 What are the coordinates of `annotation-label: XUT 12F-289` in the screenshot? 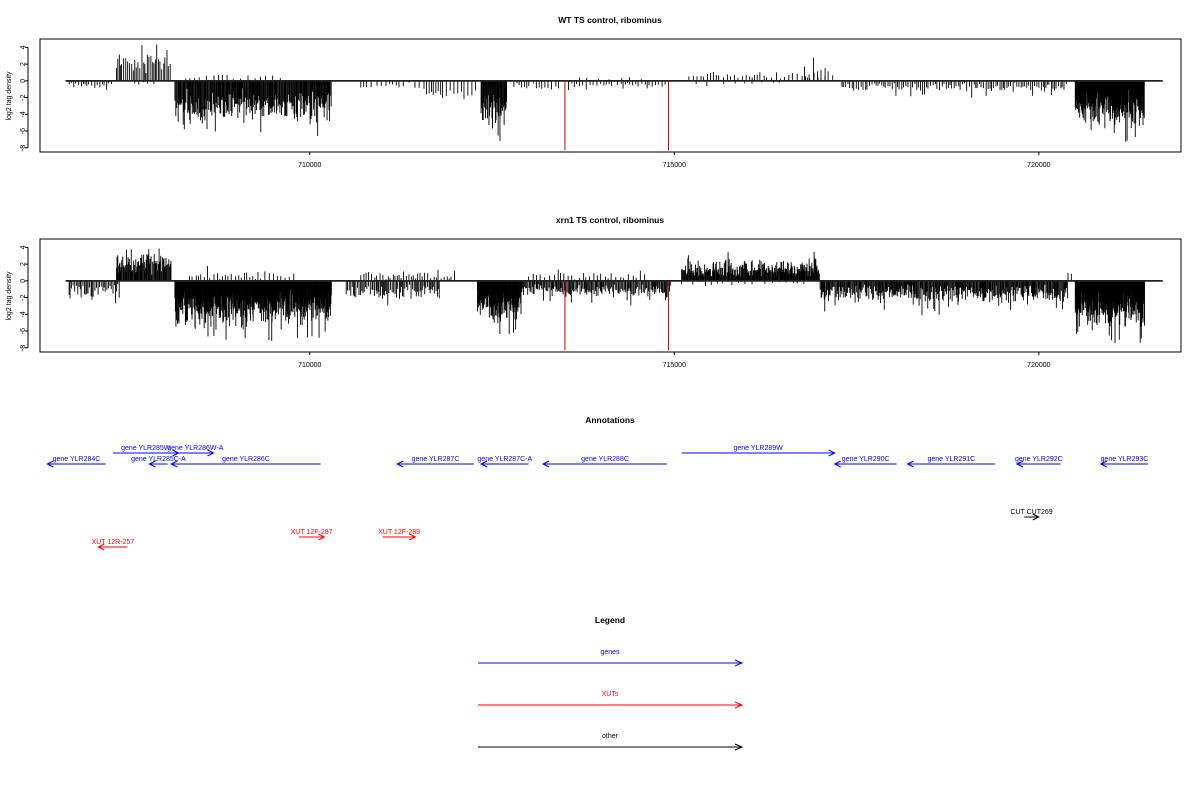 It's located at (399, 532).